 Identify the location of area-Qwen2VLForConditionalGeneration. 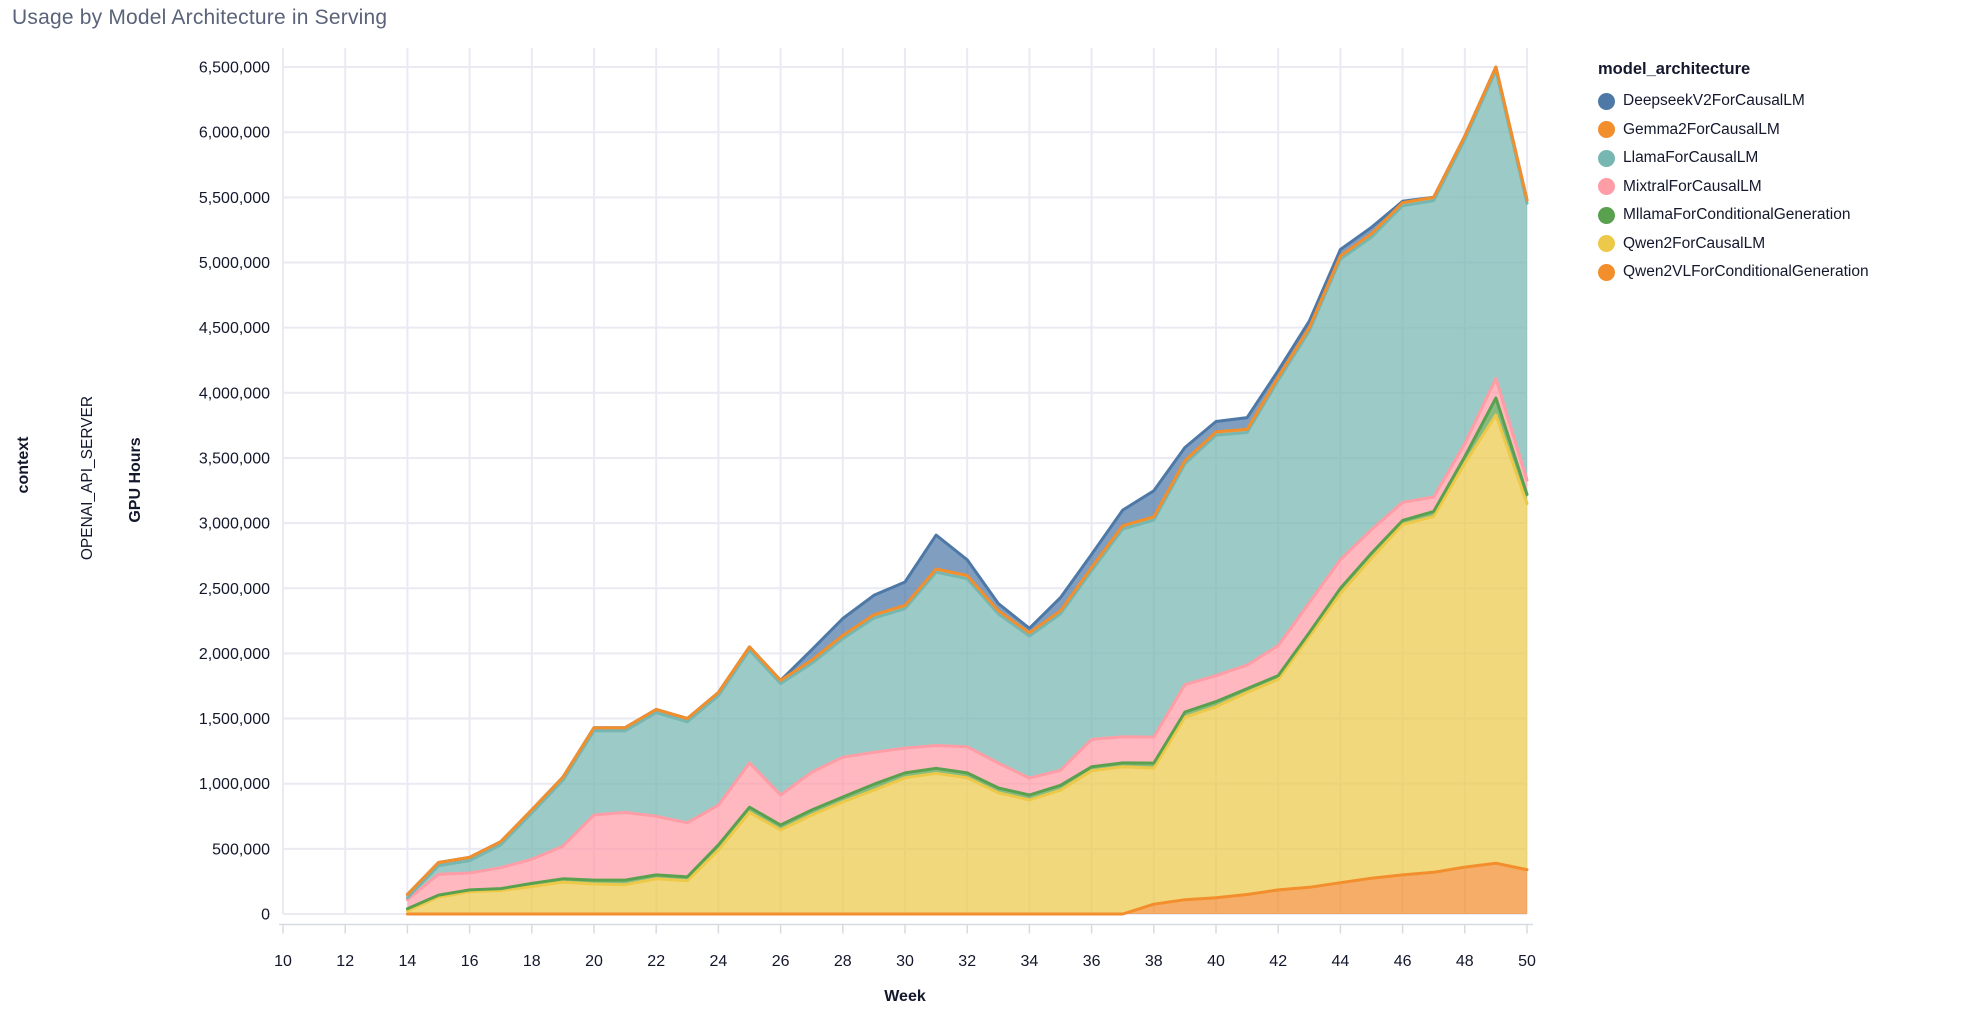
(967, 888).